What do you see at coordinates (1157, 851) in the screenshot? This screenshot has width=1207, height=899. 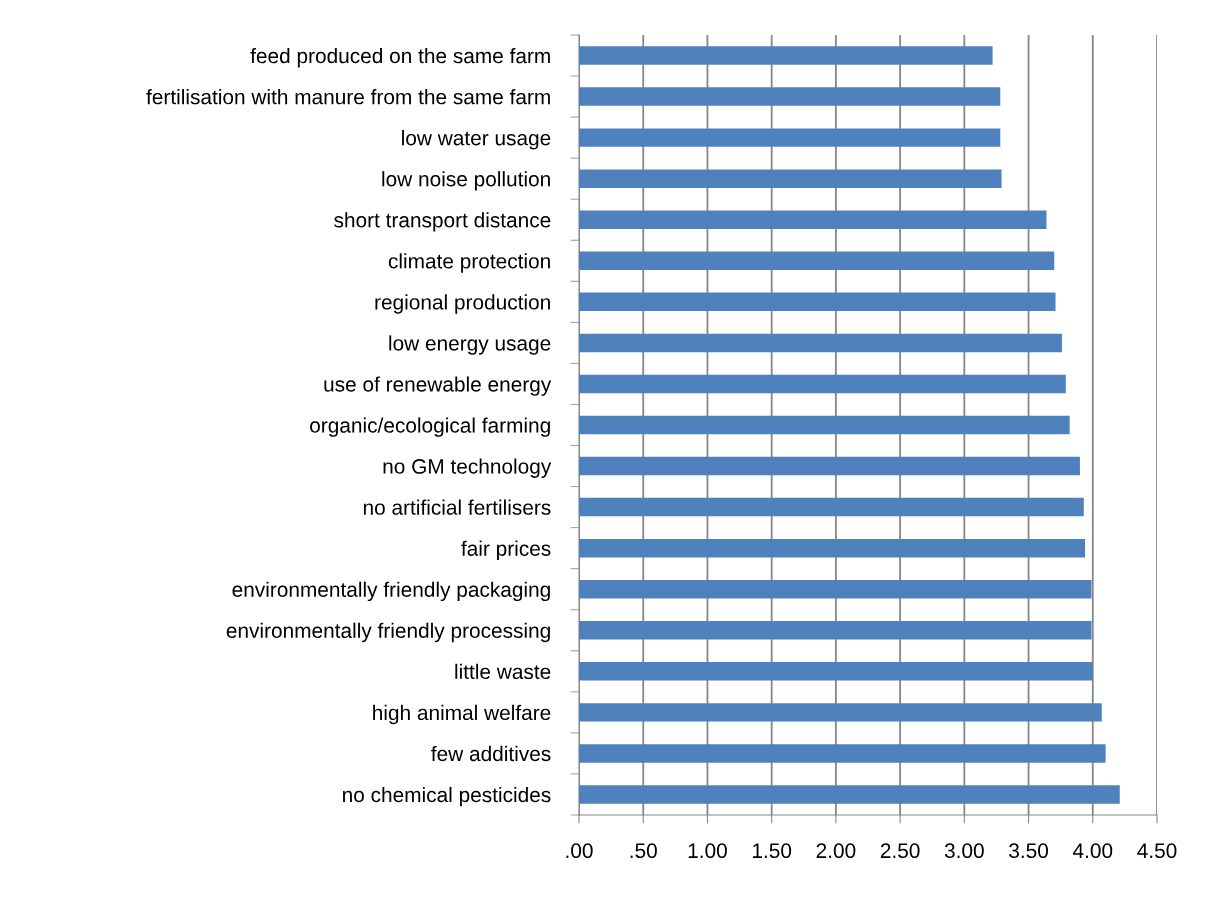 I see `x-tick-label: 4.50` at bounding box center [1157, 851].